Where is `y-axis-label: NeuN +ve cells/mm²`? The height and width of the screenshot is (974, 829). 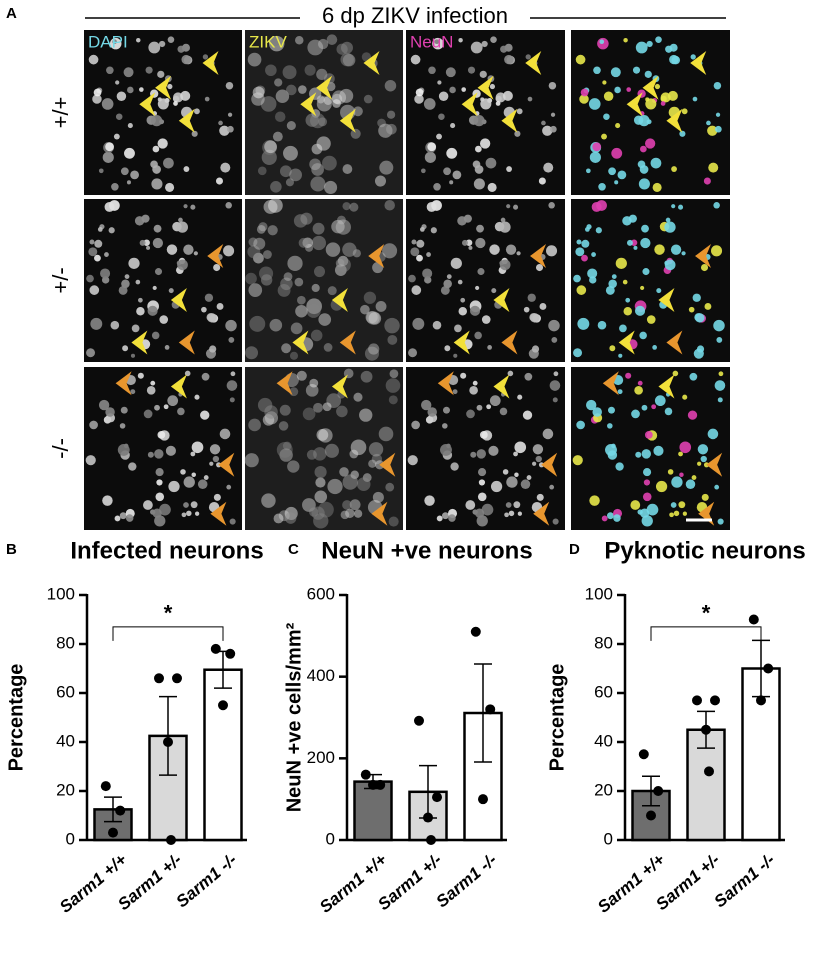 y-axis-label: NeuN +ve cells/mm² is located at coordinates (294, 717).